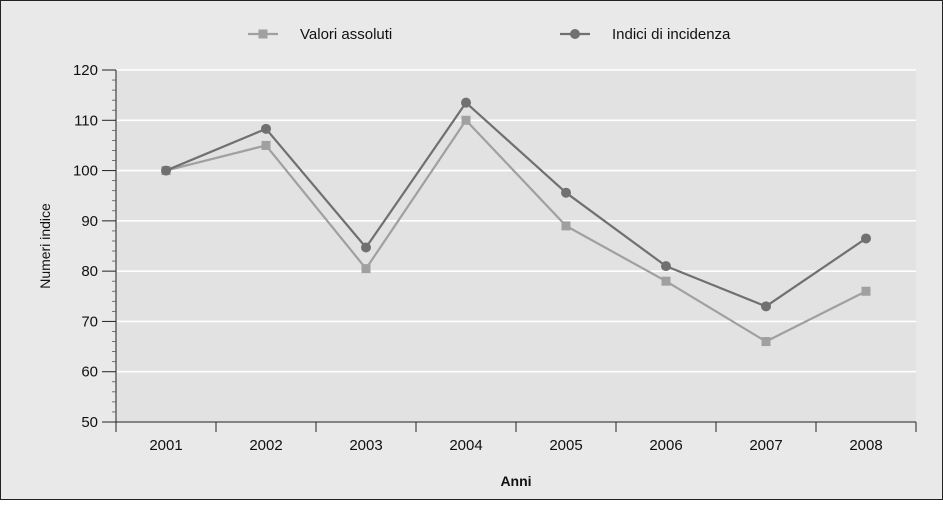 This screenshot has height=505, width=943. What do you see at coordinates (89, 321) in the screenshot?
I see `y-tick-label: 70` at bounding box center [89, 321].